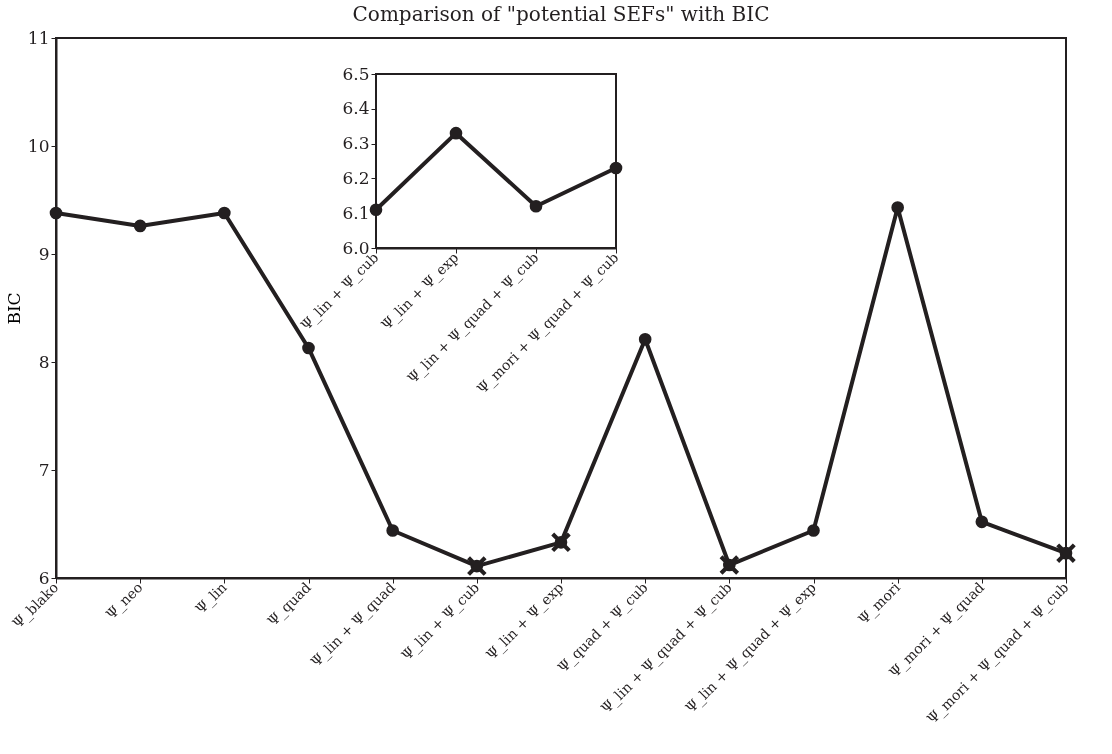 This screenshot has height=754, width=1112. What do you see at coordinates (561, 14) in the screenshot?
I see `chart-title: Comparison of "potential SEFs" with BIC` at bounding box center [561, 14].